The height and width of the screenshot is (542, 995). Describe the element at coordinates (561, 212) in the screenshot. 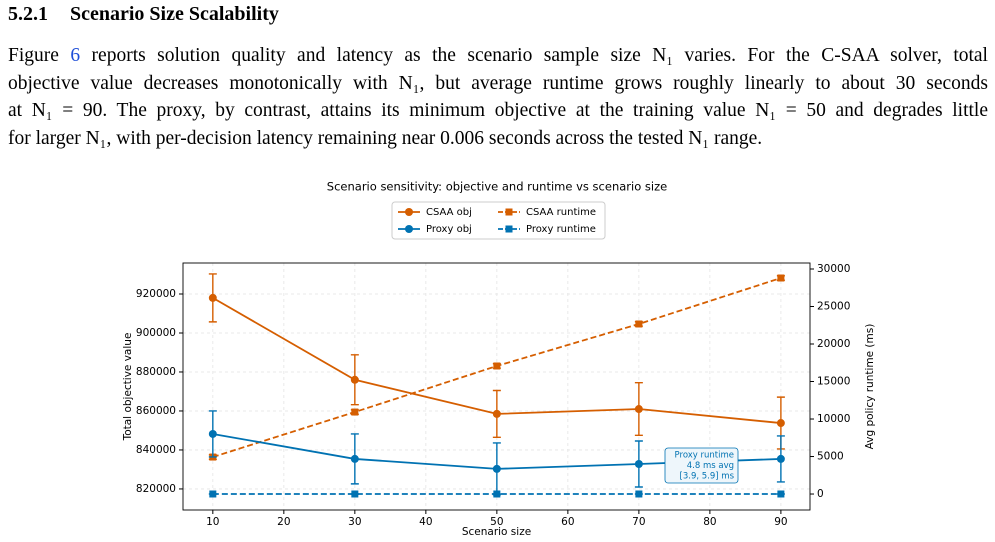

I see `legend-label: CSAA runtime` at that location.